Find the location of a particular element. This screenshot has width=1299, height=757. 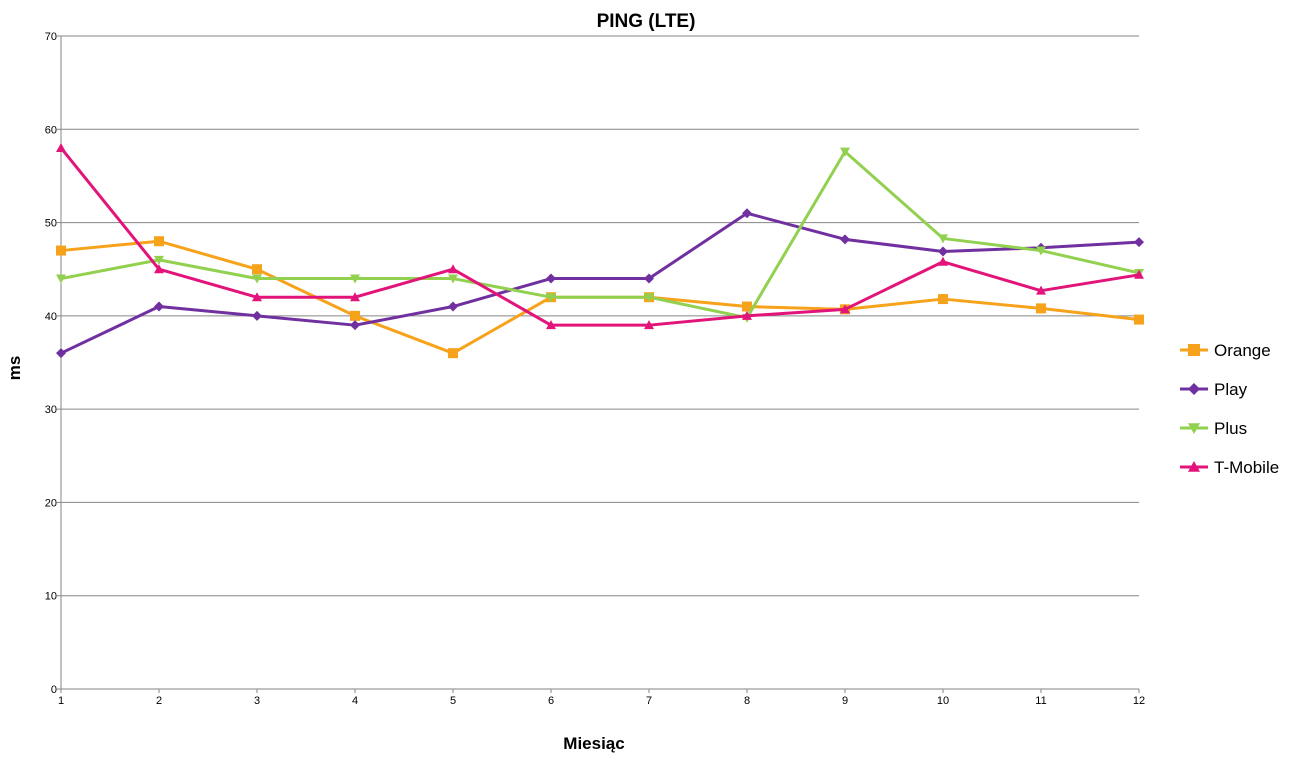

chart-title: PING (LTE) is located at coordinates (646, 21).